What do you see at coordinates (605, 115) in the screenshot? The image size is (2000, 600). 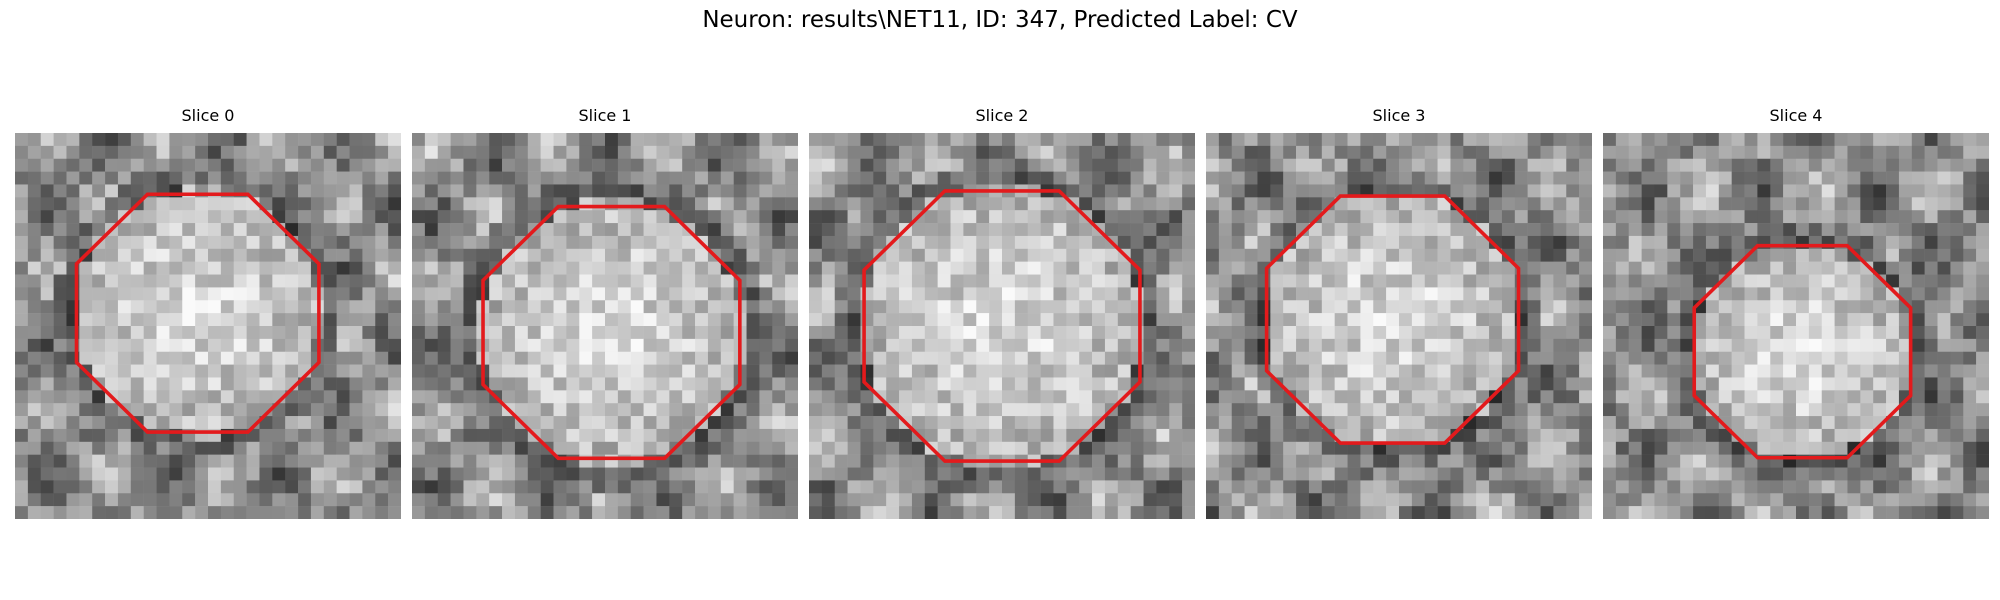 I see `slice-title: Slice 1` at bounding box center [605, 115].